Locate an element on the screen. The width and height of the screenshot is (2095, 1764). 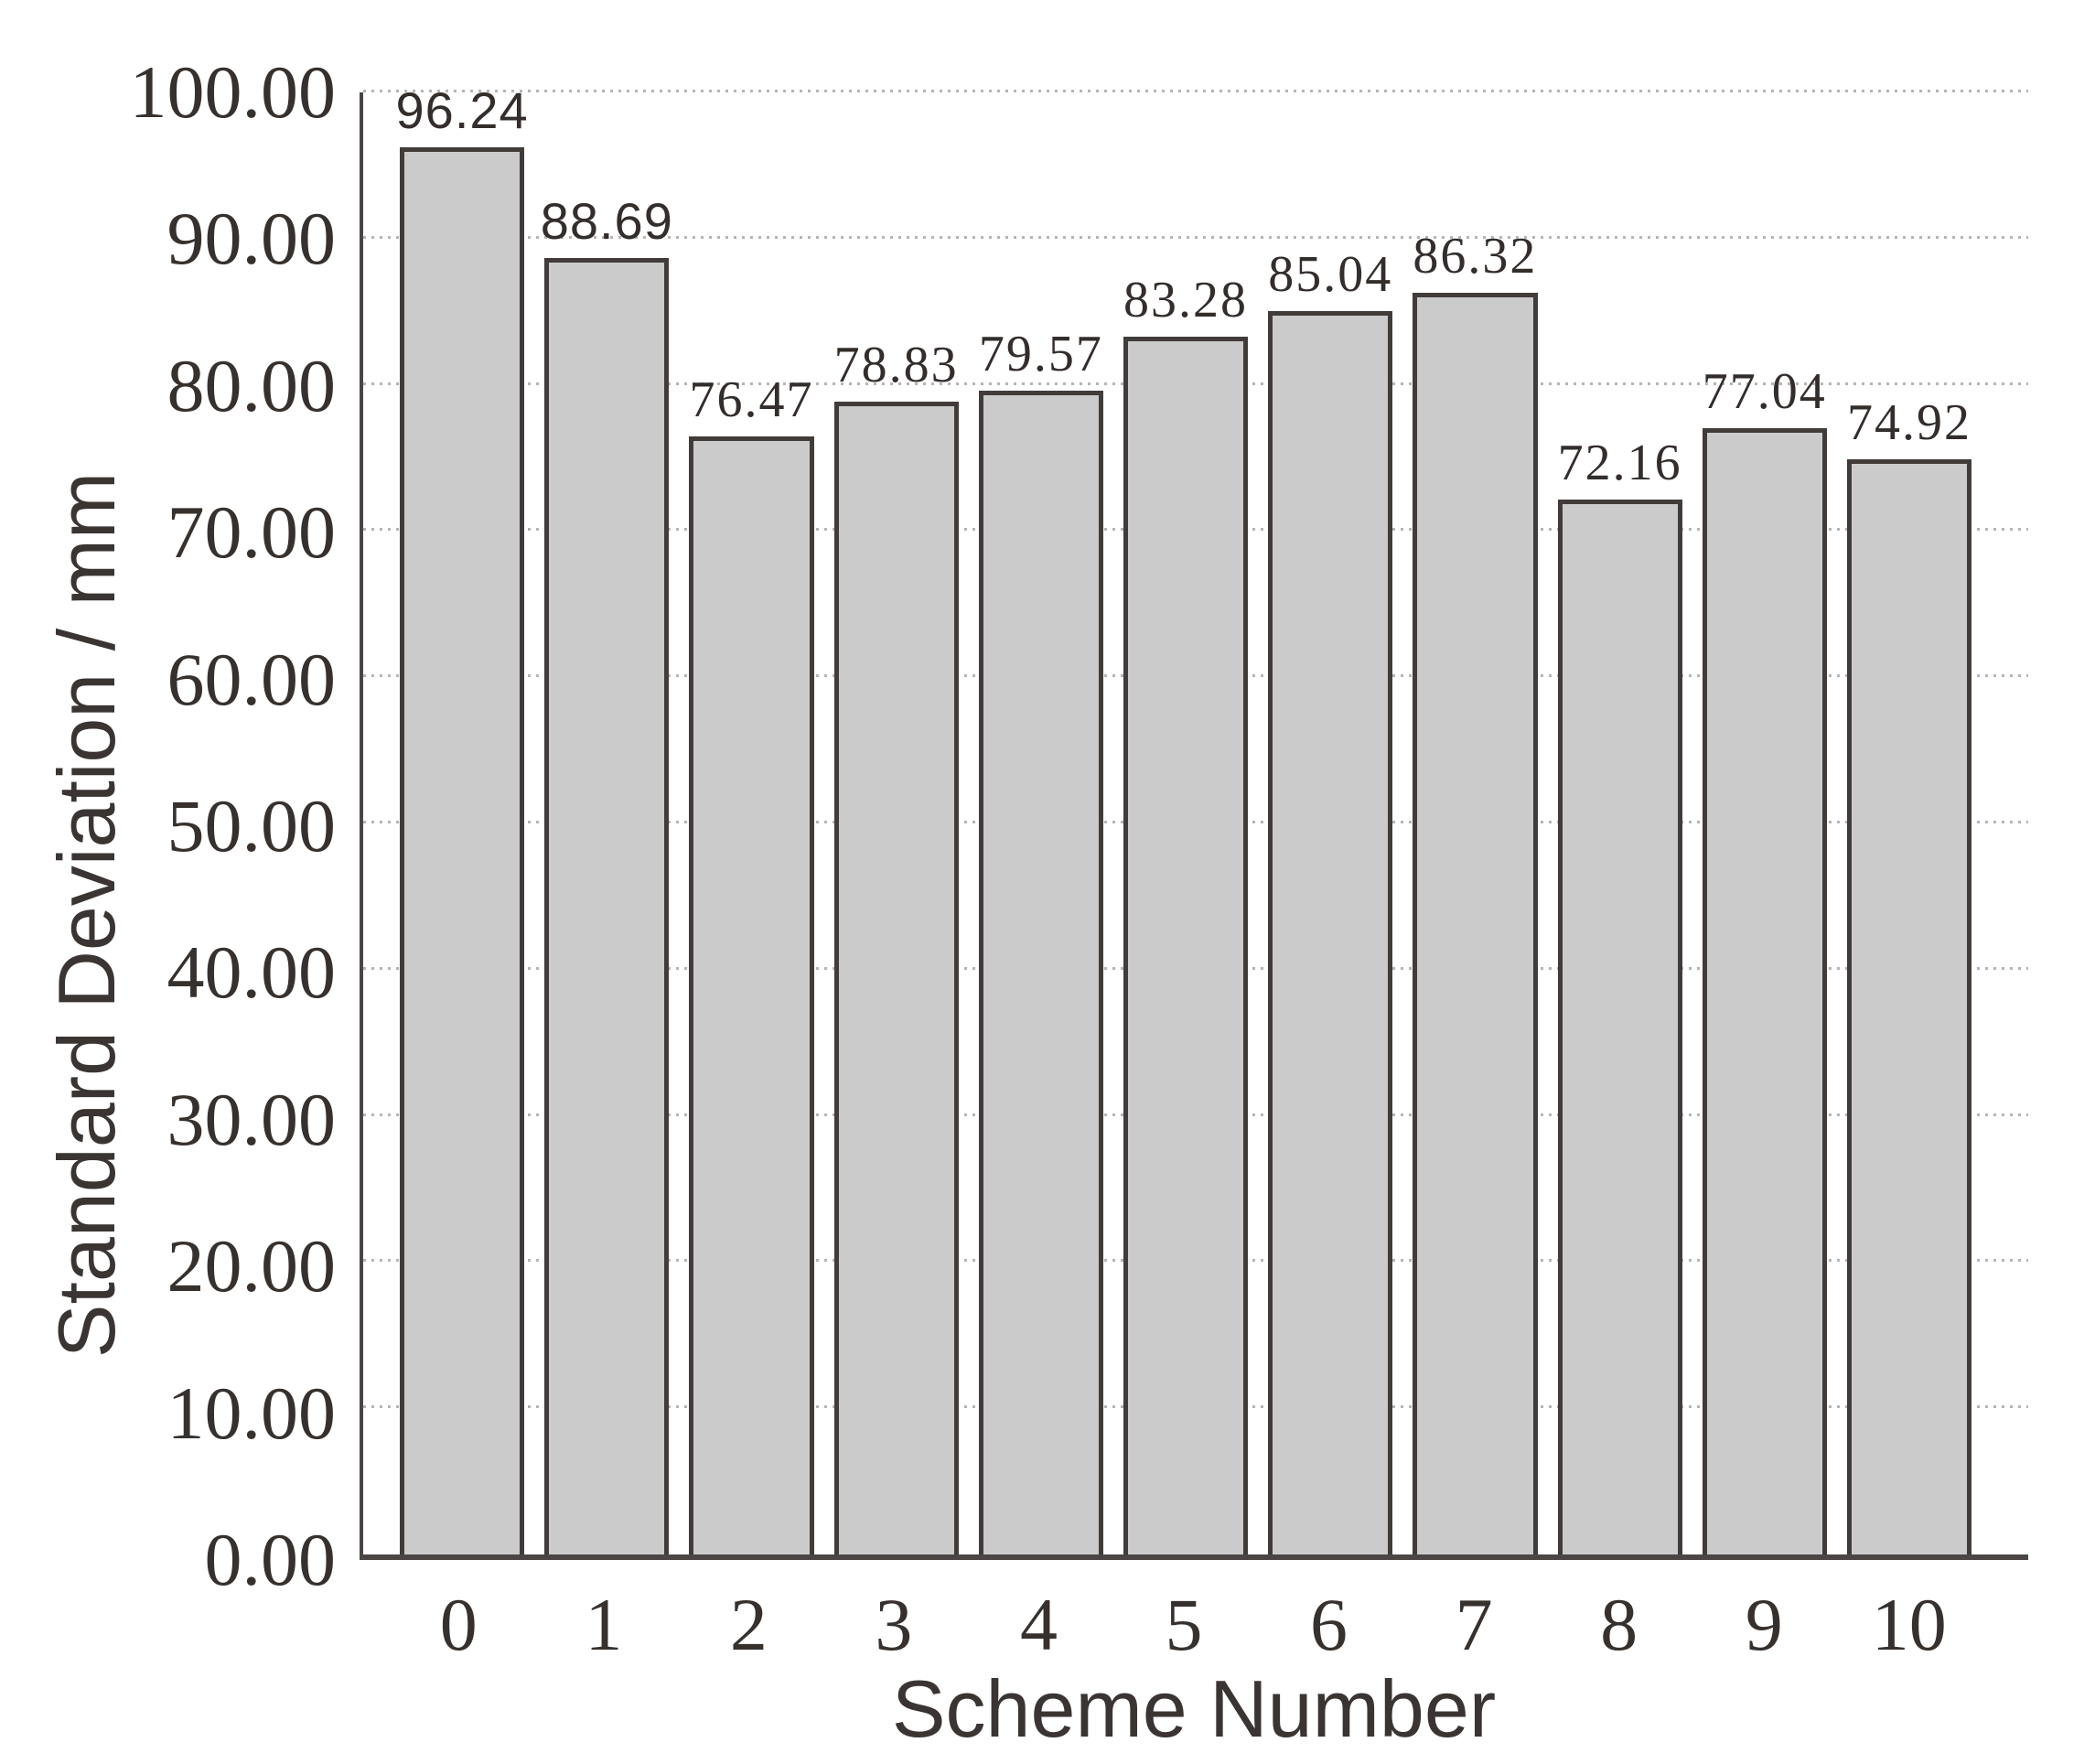
bar-value-label: 74.92 is located at coordinates (1908, 422).